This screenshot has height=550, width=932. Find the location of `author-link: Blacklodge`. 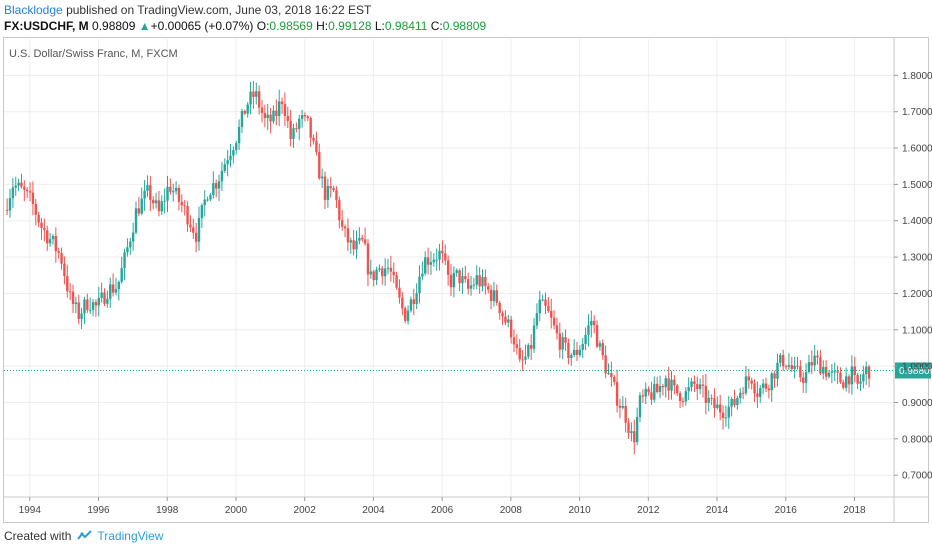

author-link: Blacklodge is located at coordinates (33, 10).